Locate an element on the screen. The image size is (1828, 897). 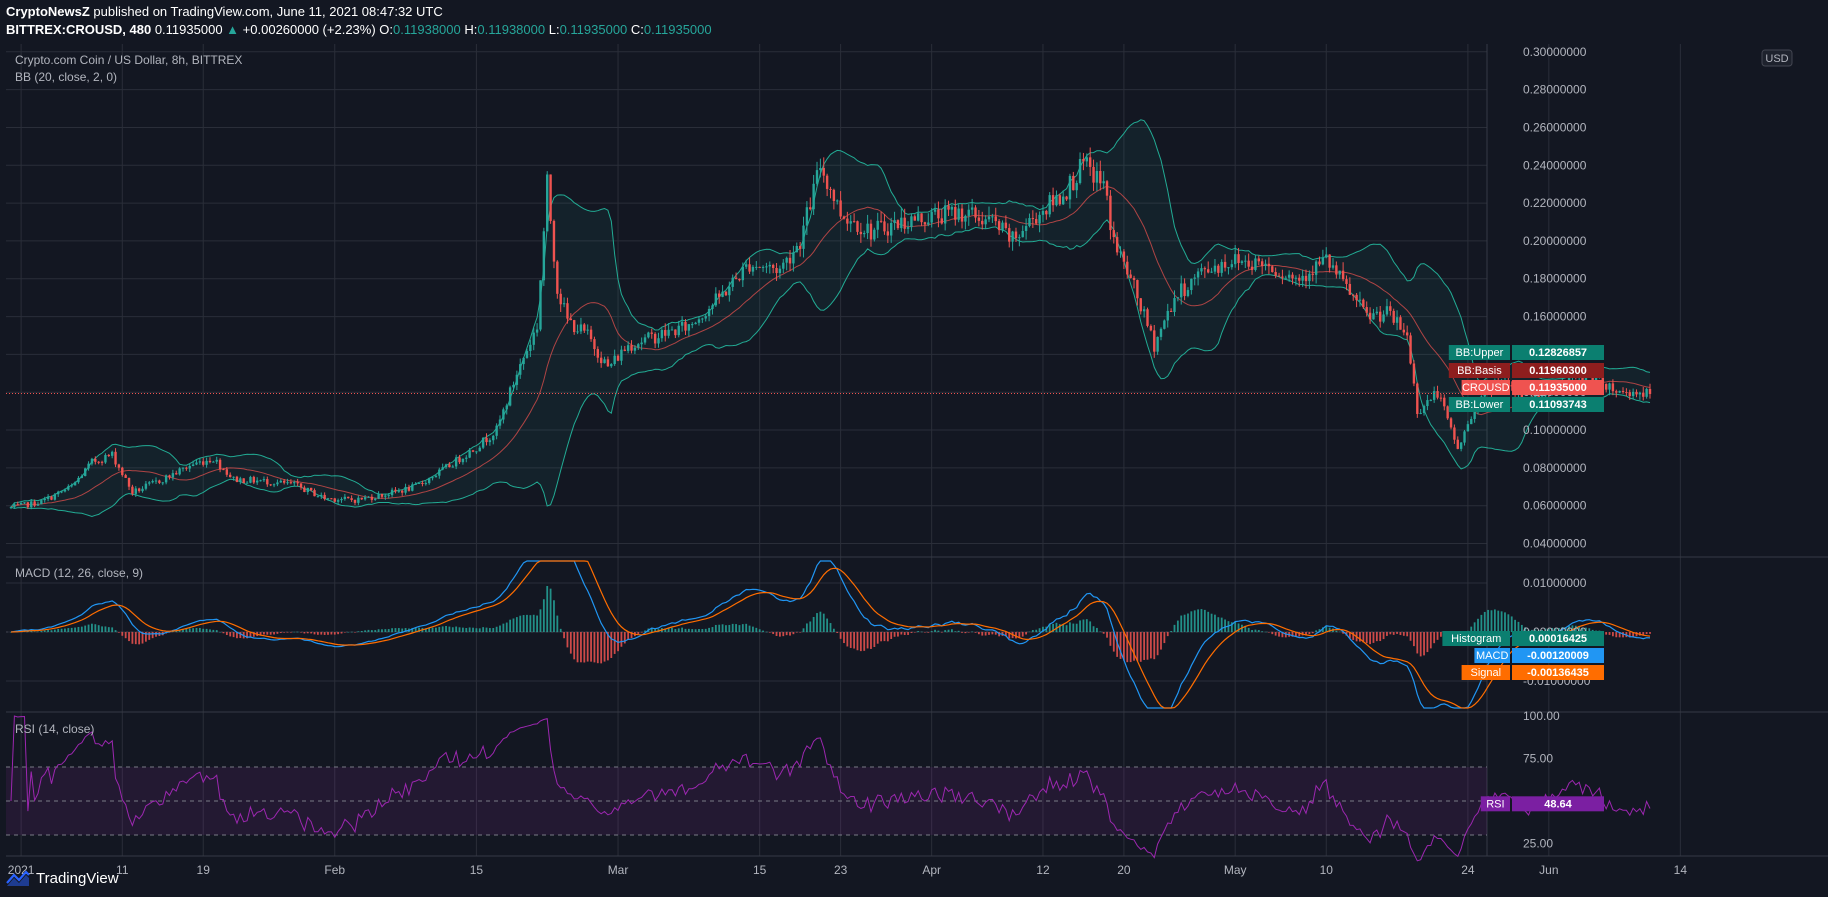
signal-tag: Signal -0.00136435 is located at coordinates (1532, 672).